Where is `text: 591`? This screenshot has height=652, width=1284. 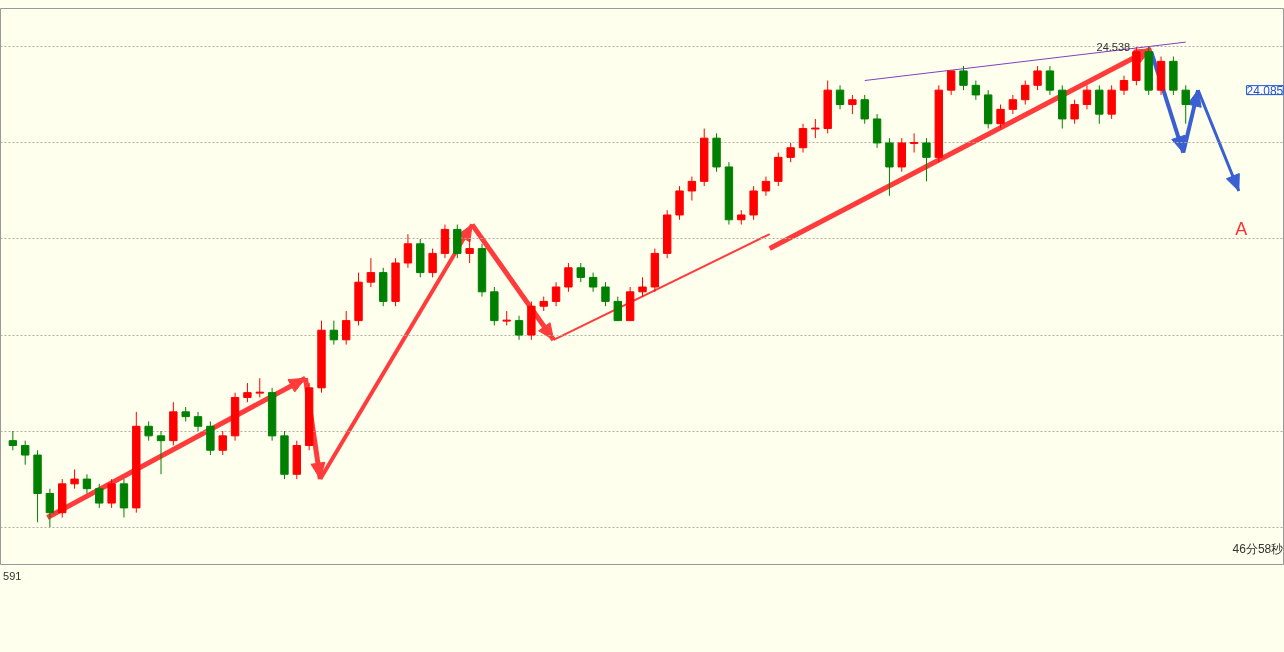
text: 591 is located at coordinates (12, 575).